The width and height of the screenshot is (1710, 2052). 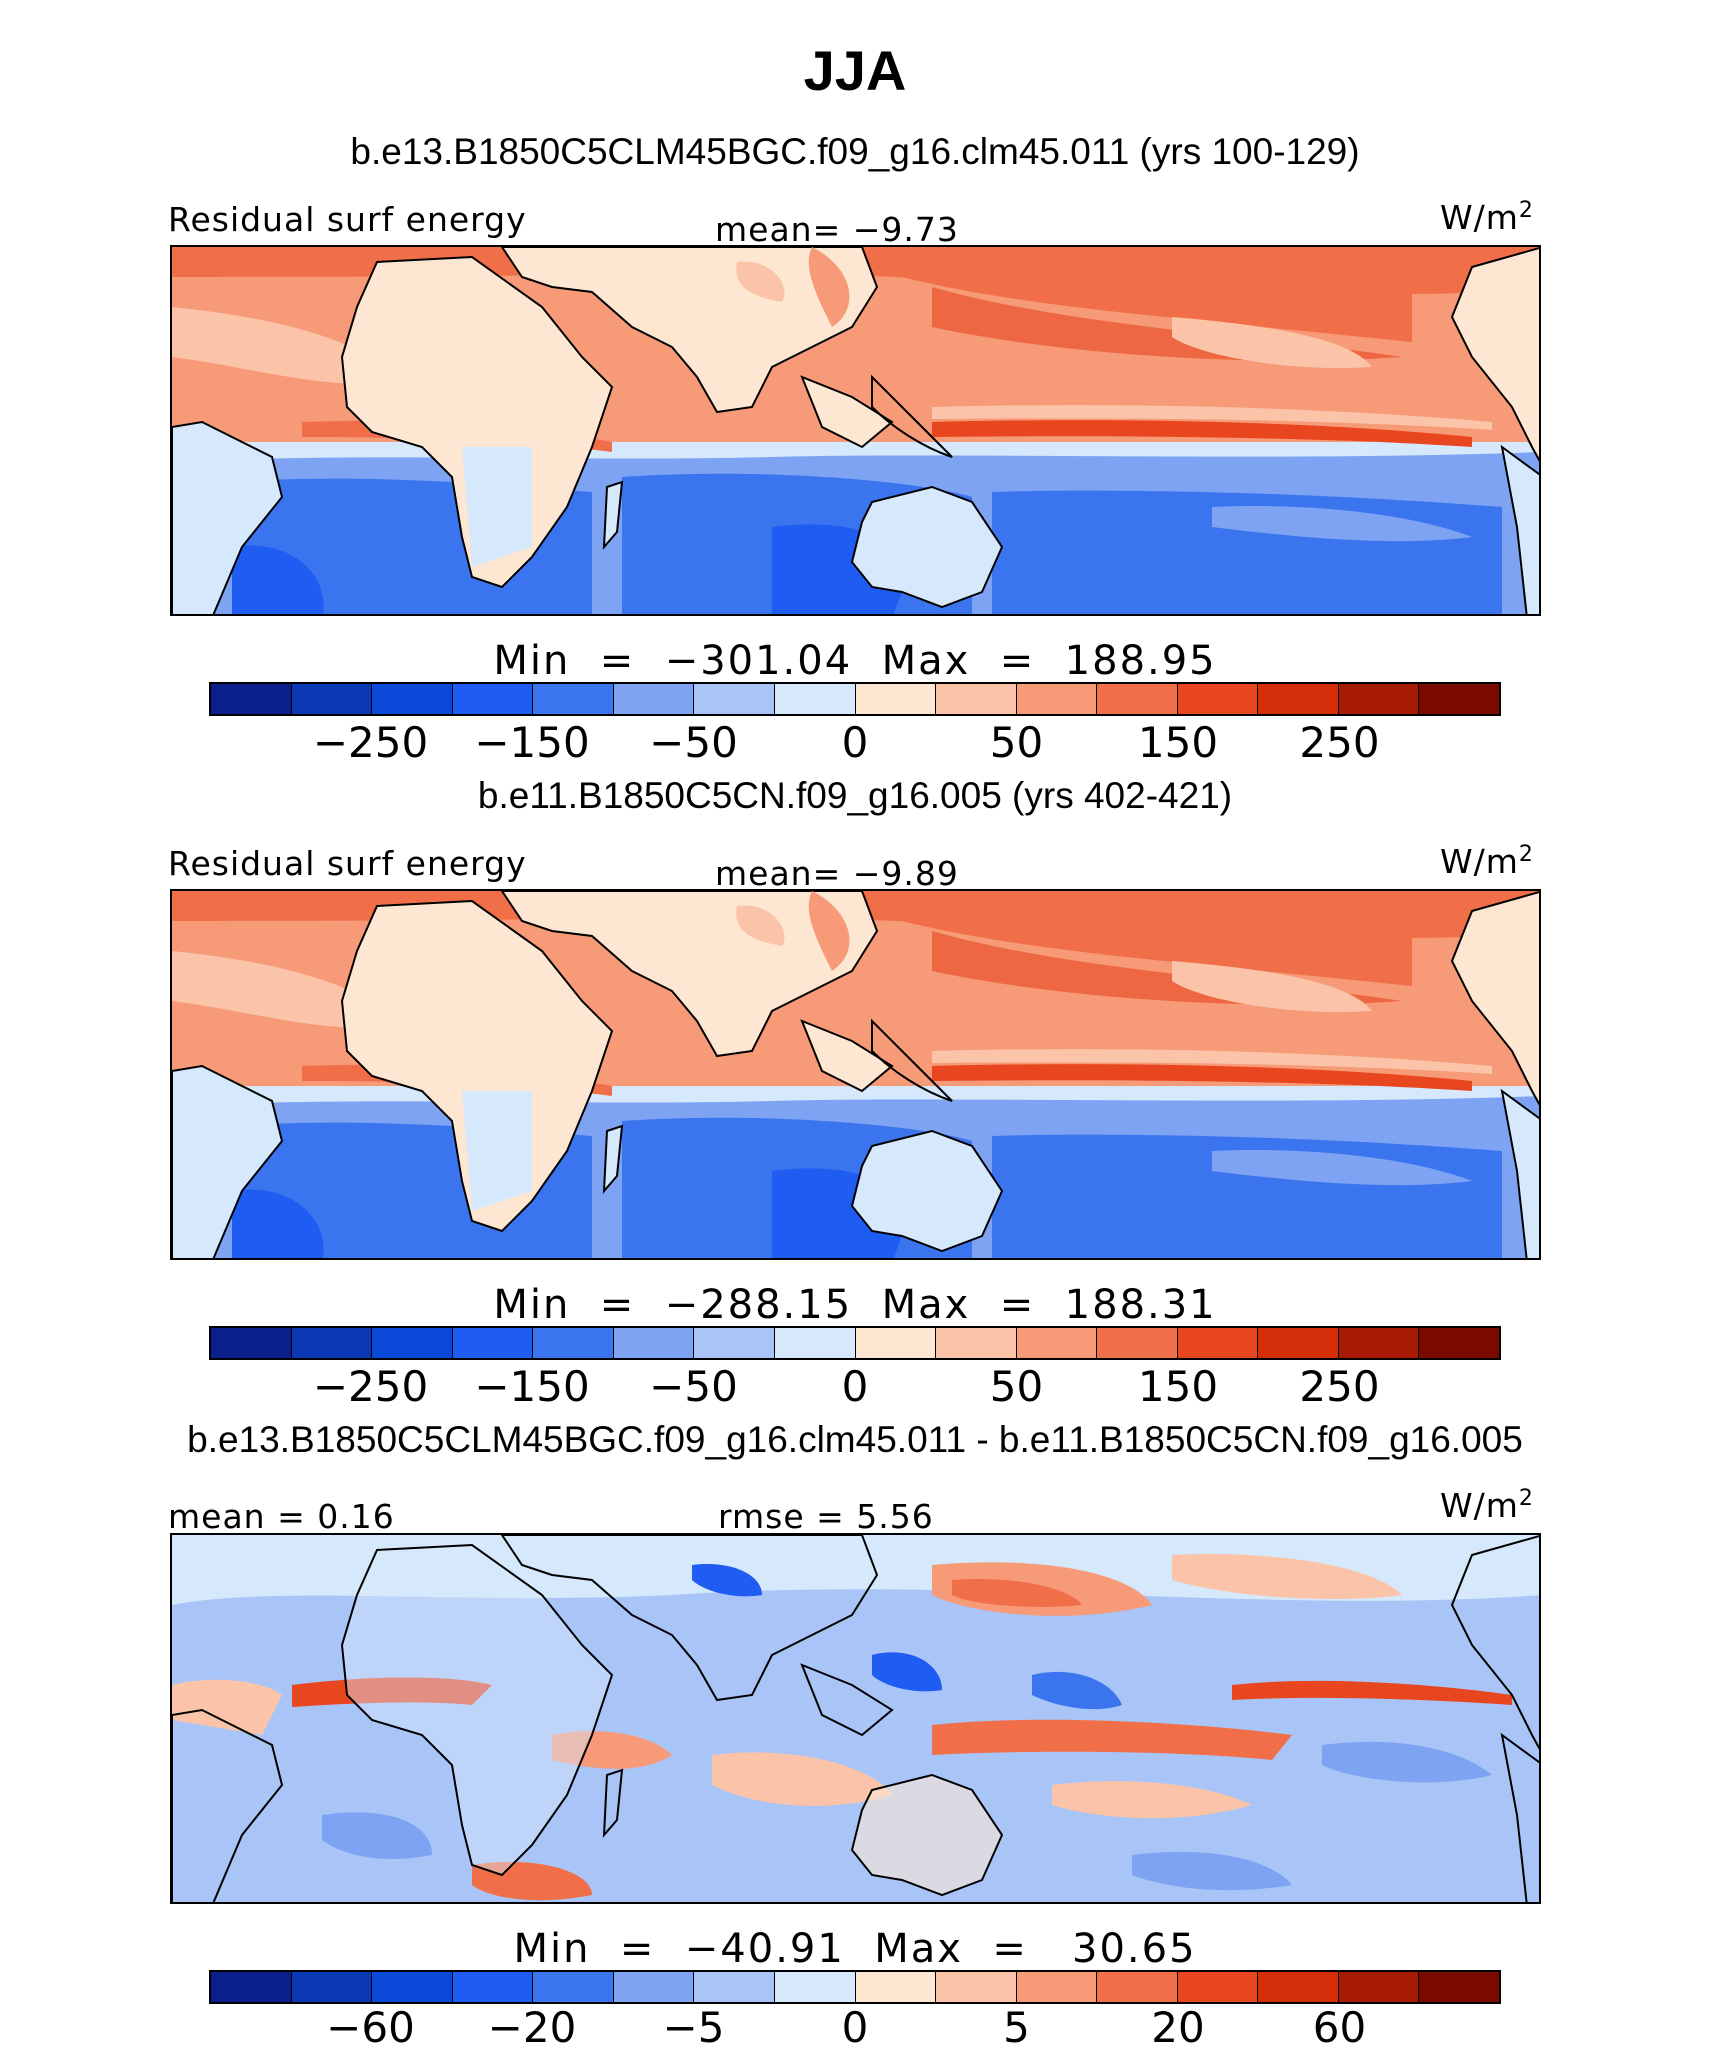 What do you see at coordinates (281, 1516) in the screenshot?
I see `panel-3-mean-label: mean = 0.16` at bounding box center [281, 1516].